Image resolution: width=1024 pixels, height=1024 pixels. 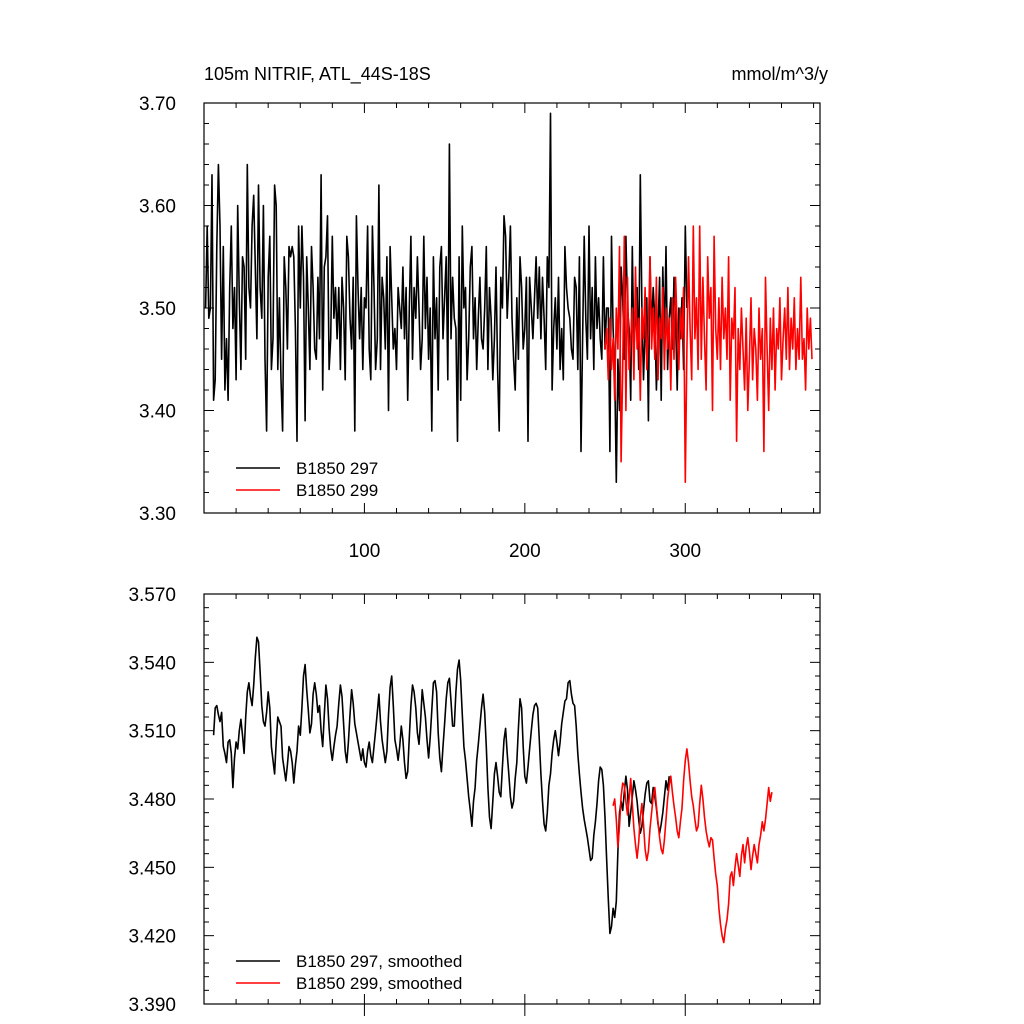 What do you see at coordinates (157, 514) in the screenshot?
I see `y-tick-label: 3.30` at bounding box center [157, 514].